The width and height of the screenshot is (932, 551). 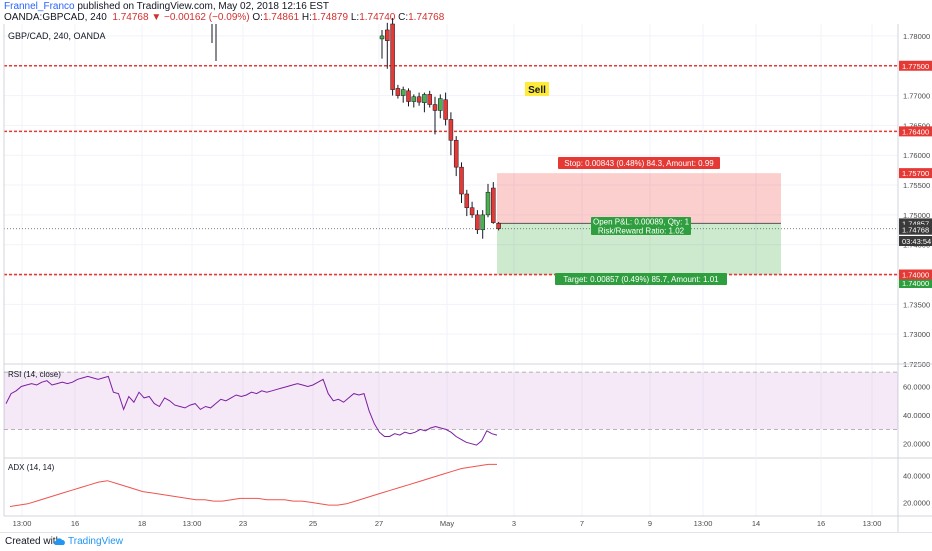 I want to click on countdown-label: 03:43:54, so click(x=916, y=241).